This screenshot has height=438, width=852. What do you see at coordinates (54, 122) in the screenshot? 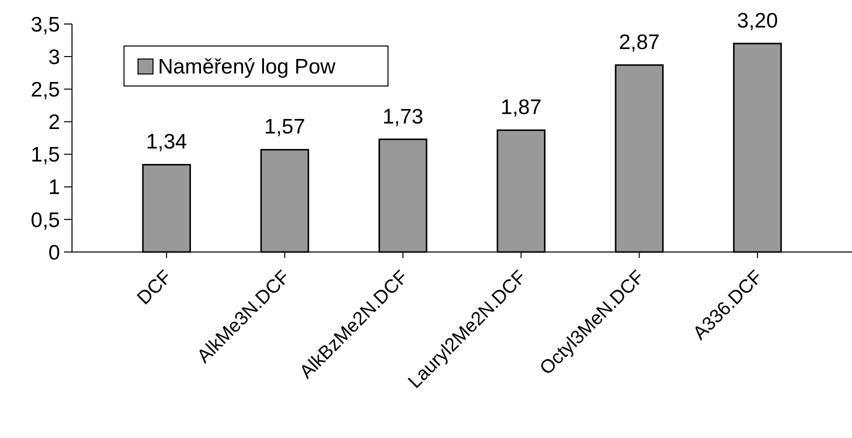
I see `y-tick-label: 2` at bounding box center [54, 122].